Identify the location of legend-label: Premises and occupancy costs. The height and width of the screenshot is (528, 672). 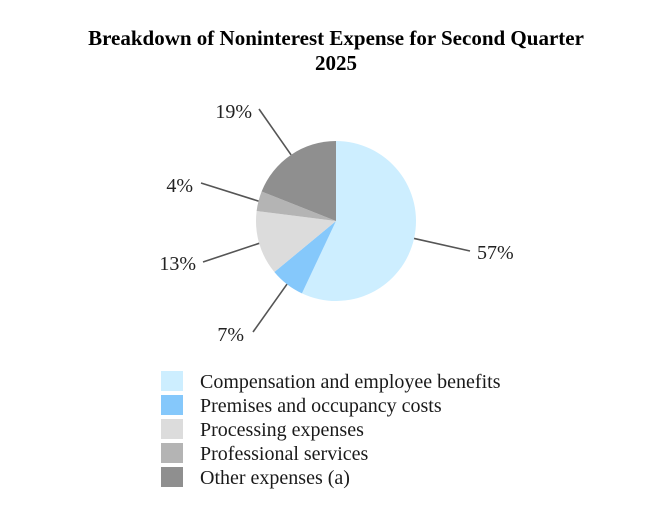
(321, 406).